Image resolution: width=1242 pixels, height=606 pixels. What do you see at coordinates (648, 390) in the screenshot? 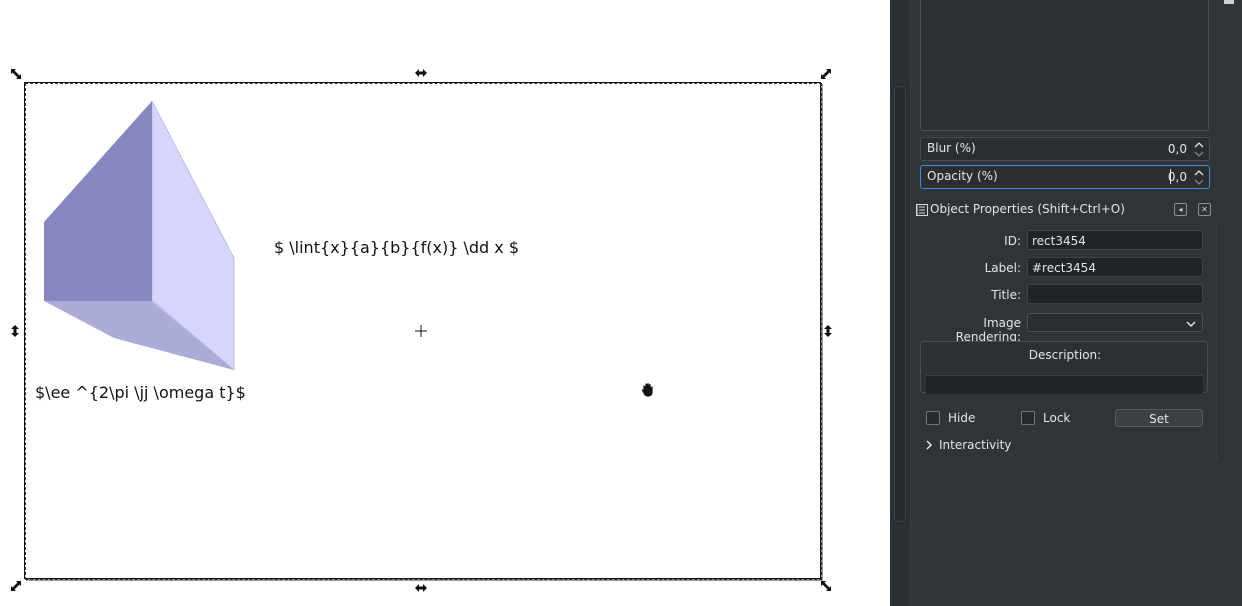
I see `hand-cursor-icon` at bounding box center [648, 390].